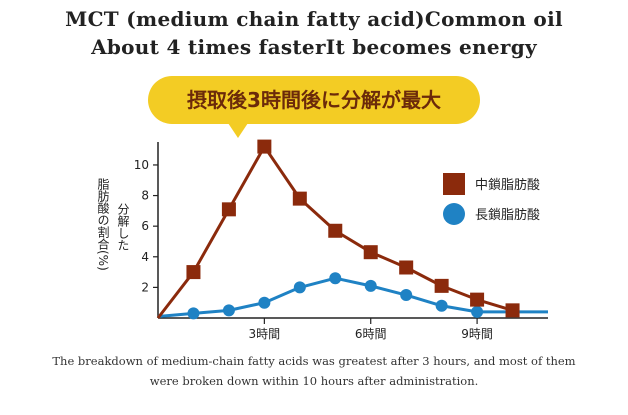  Describe the element at coordinates (454, 184) in the screenshot. I see `legend-swatch-mct` at that location.